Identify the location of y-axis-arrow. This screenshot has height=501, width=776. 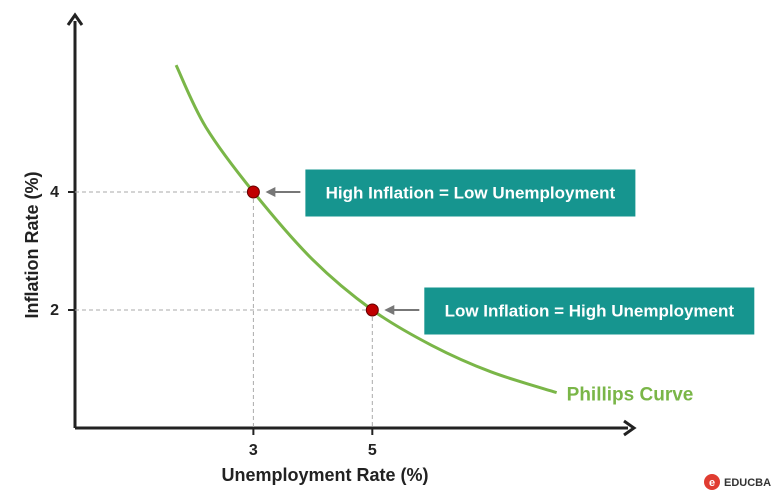
(75, 19).